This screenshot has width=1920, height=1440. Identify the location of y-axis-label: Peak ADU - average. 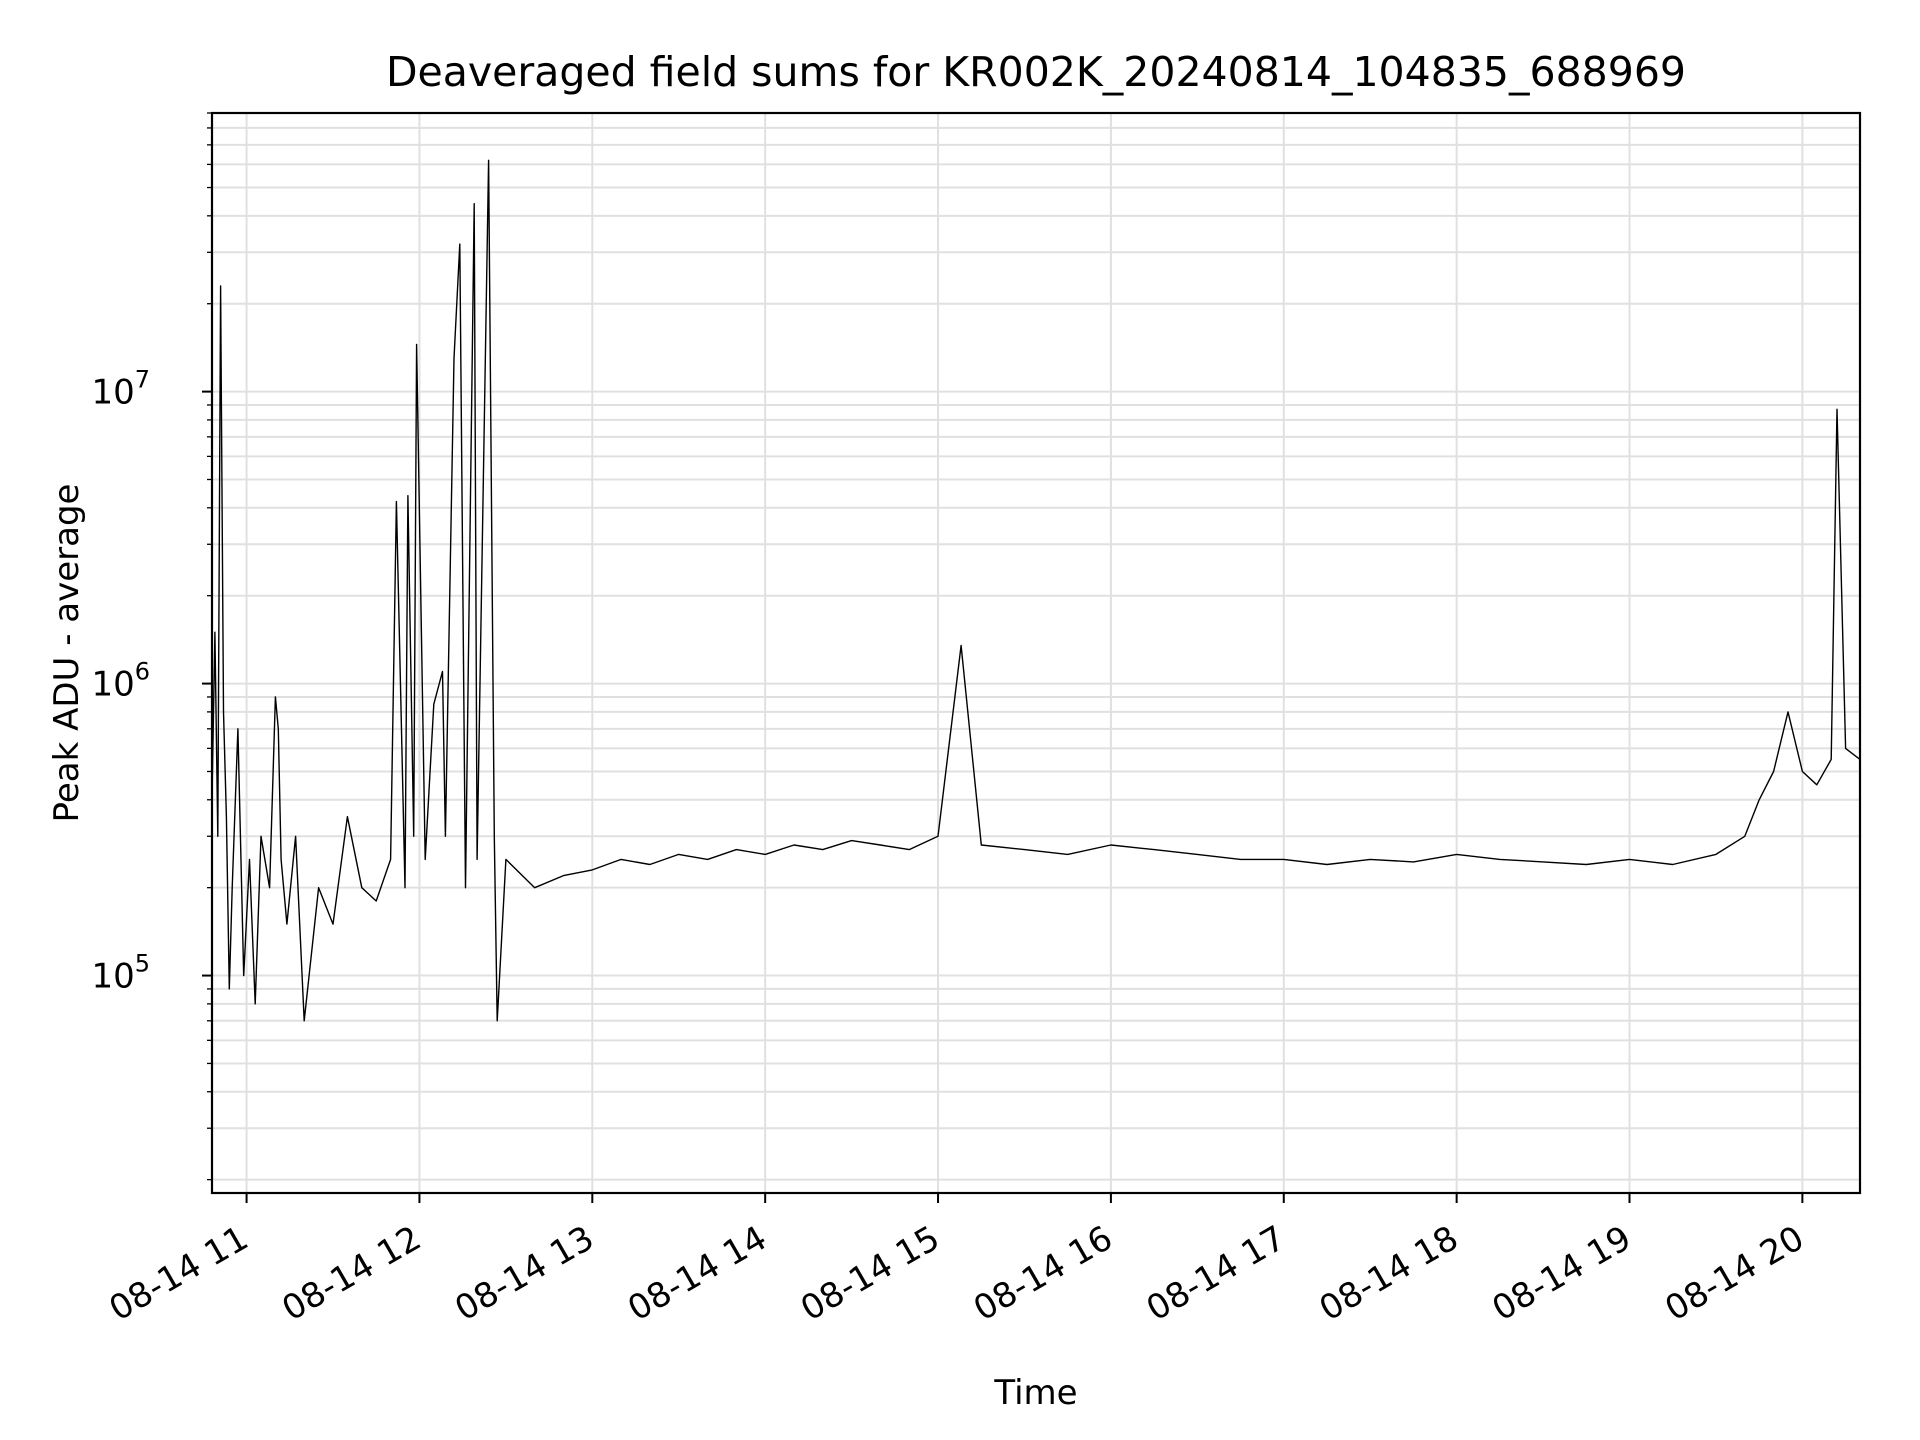
(67, 653).